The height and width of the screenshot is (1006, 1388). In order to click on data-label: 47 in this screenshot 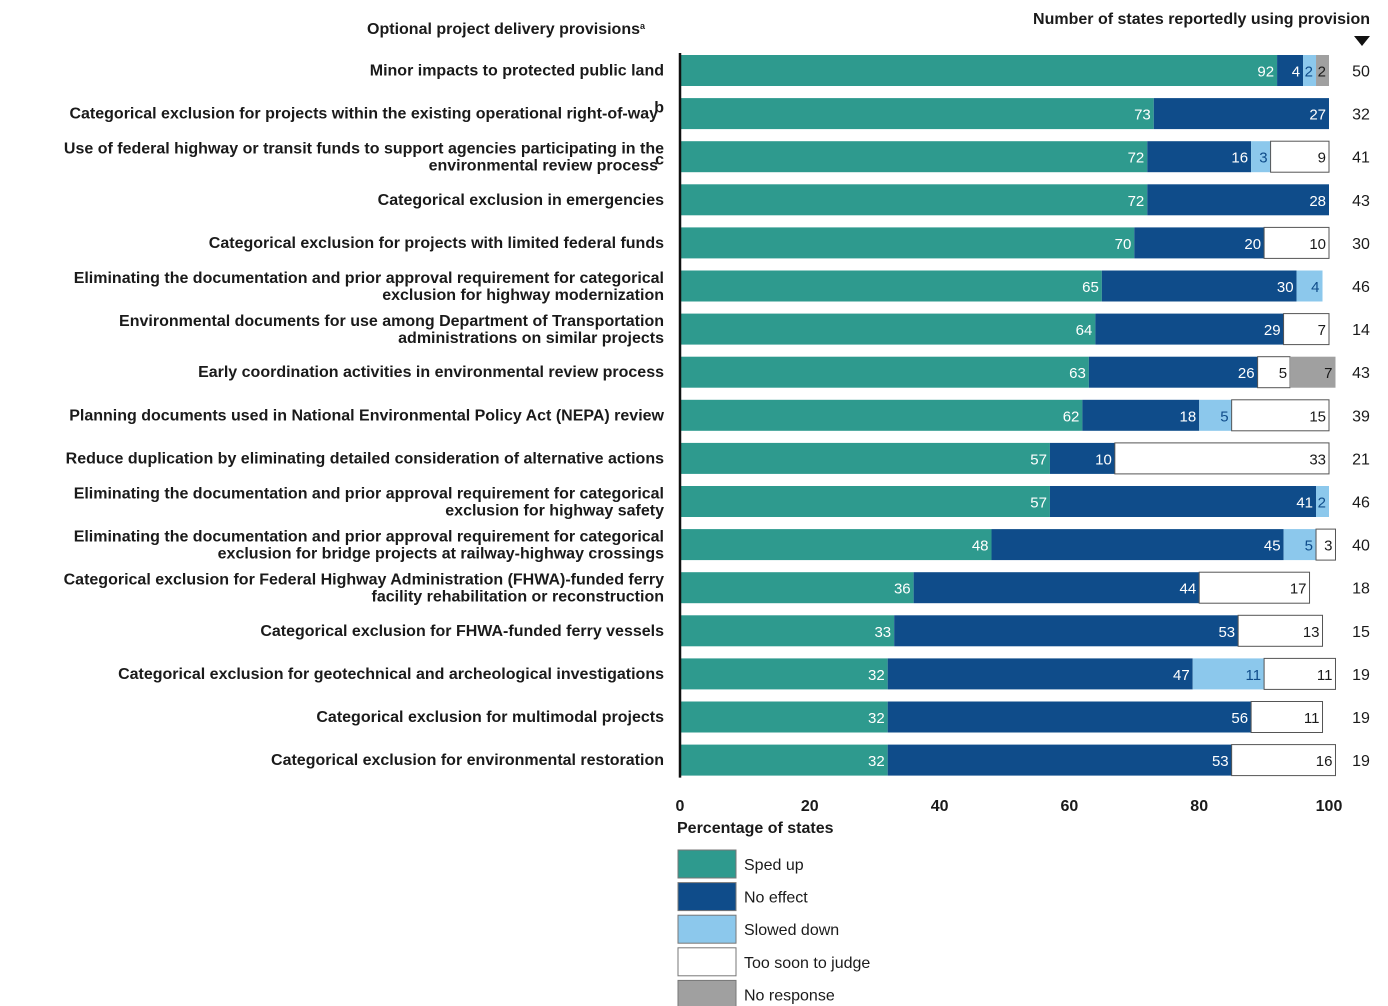, I will do `click(1181, 675)`.